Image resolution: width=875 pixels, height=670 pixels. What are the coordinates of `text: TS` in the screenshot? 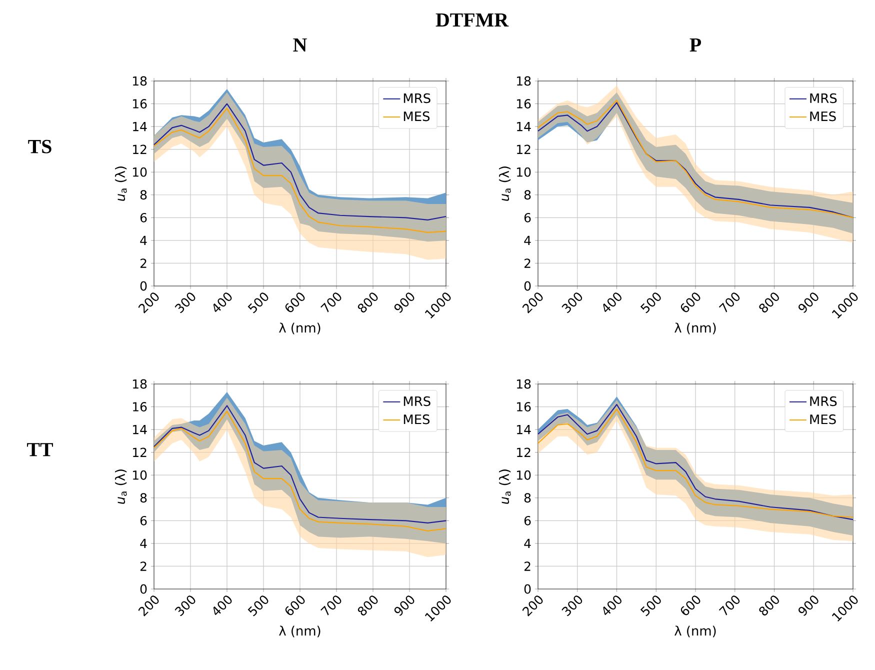 It's located at (40, 147).